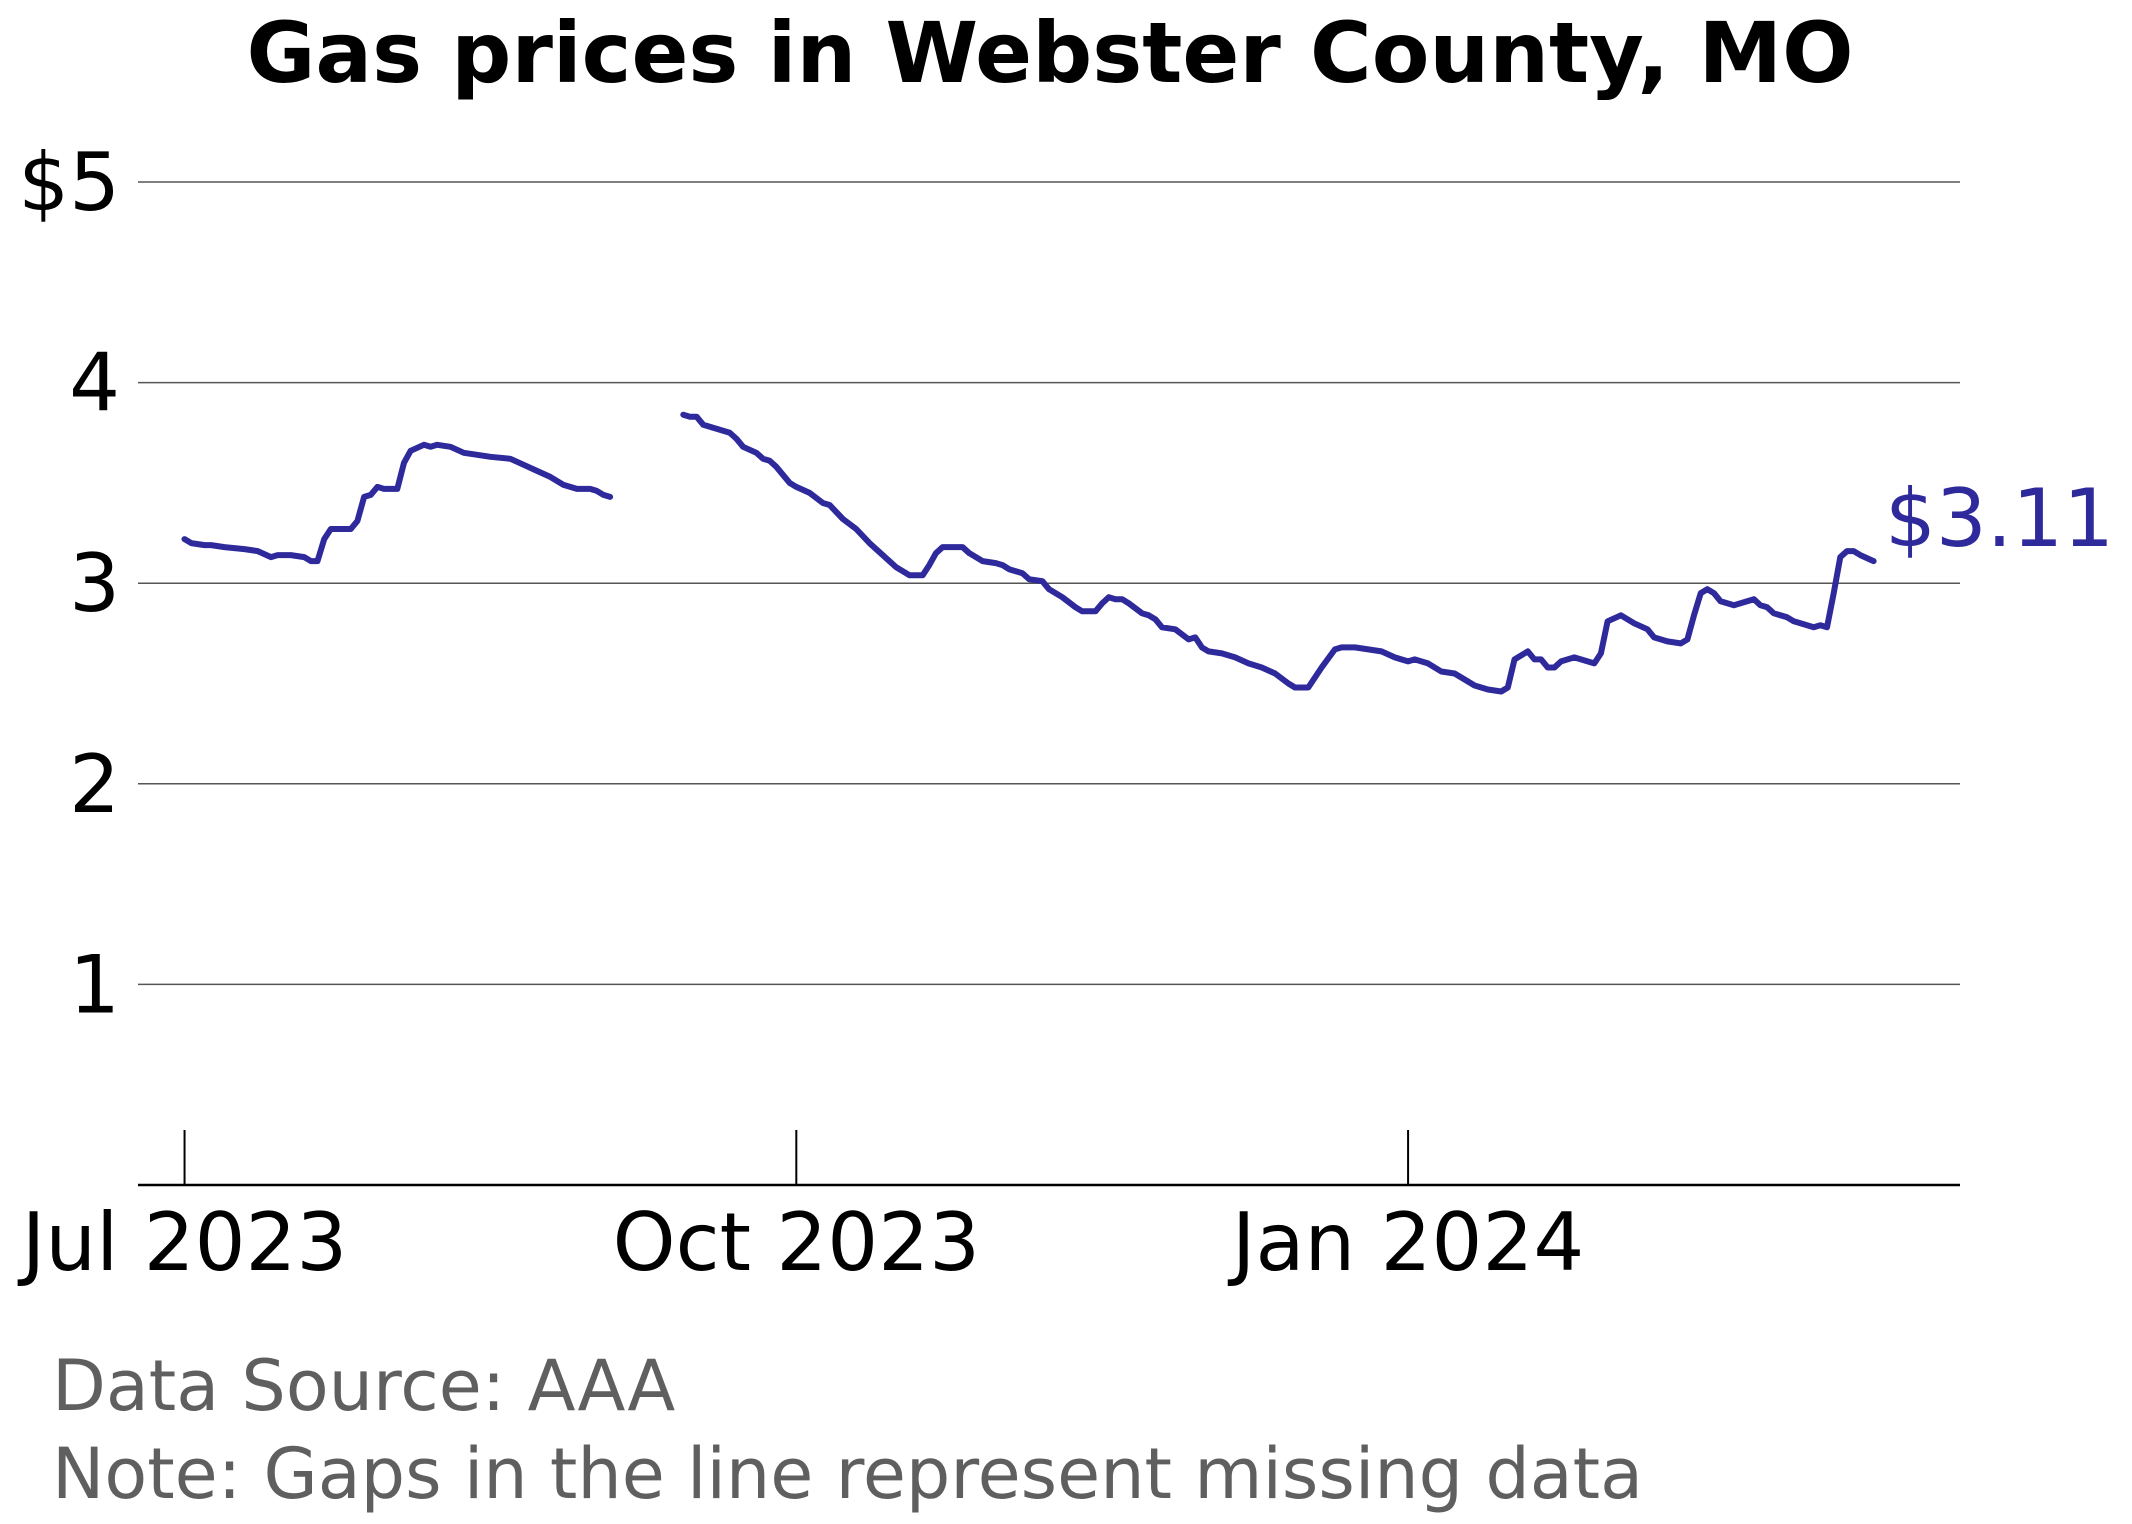 The height and width of the screenshot is (1524, 2132). Describe the element at coordinates (796, 1242) in the screenshot. I see `x-tick-label-1: Oct 2023` at that location.